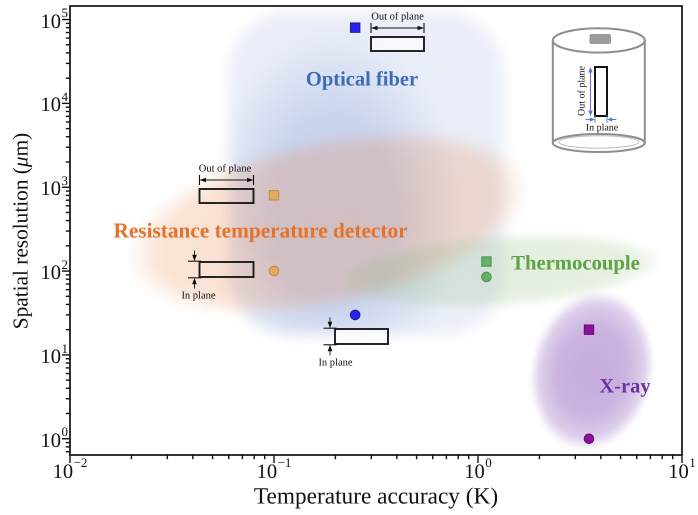 Image resolution: width=698 pixels, height=515 pixels. I want to click on y-tick-label: 10⁰, so click(54, 438).